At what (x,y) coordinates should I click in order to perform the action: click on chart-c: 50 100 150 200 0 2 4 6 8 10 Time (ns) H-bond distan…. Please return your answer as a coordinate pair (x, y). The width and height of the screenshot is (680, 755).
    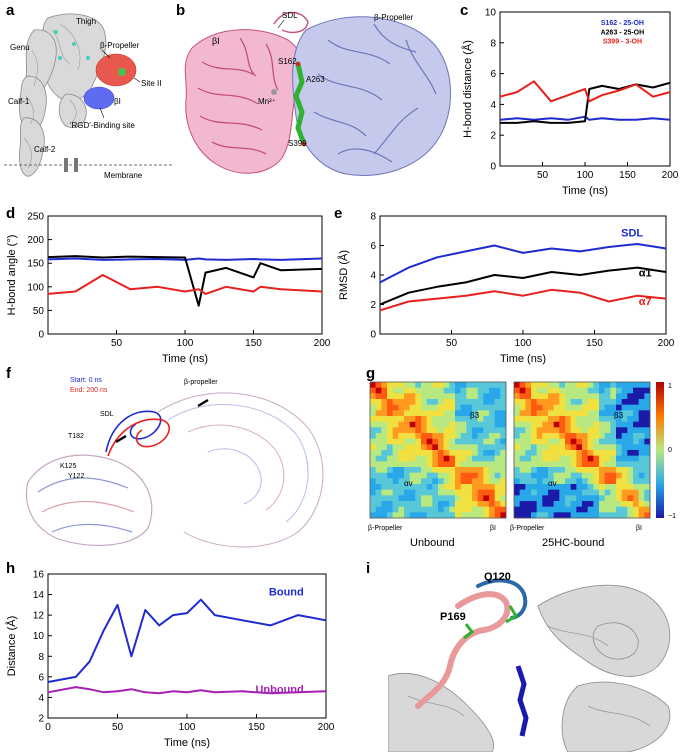
    Looking at the image, I should click on (569, 103).